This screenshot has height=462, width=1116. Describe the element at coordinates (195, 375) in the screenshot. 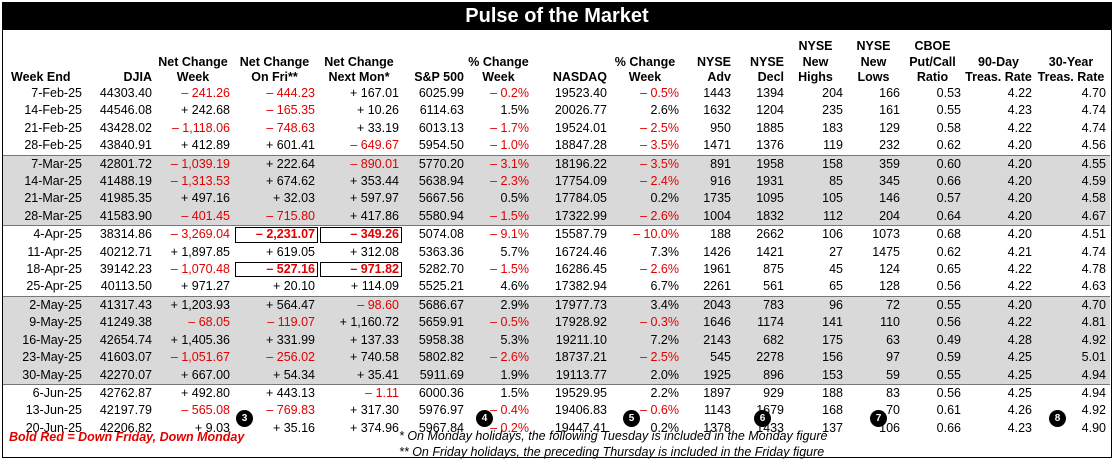

I see `table-cell: + 667.00` at that location.